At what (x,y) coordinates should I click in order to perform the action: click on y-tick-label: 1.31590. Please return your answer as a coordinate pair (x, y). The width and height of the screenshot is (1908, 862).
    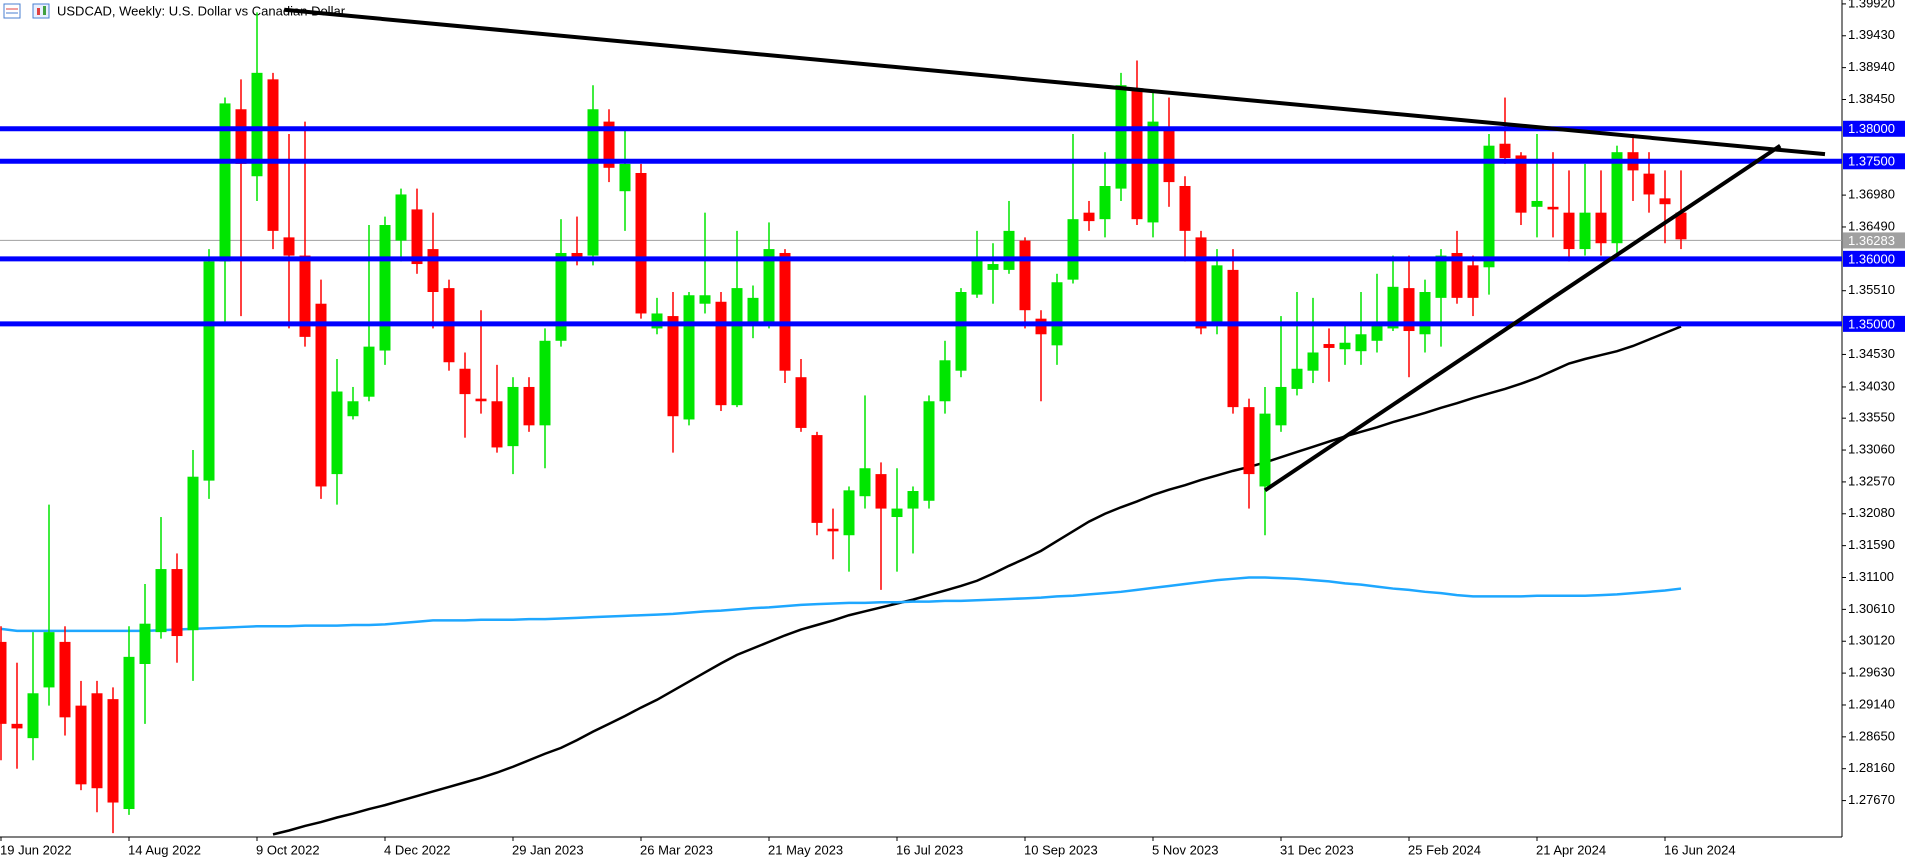
    Looking at the image, I should click on (1871, 544).